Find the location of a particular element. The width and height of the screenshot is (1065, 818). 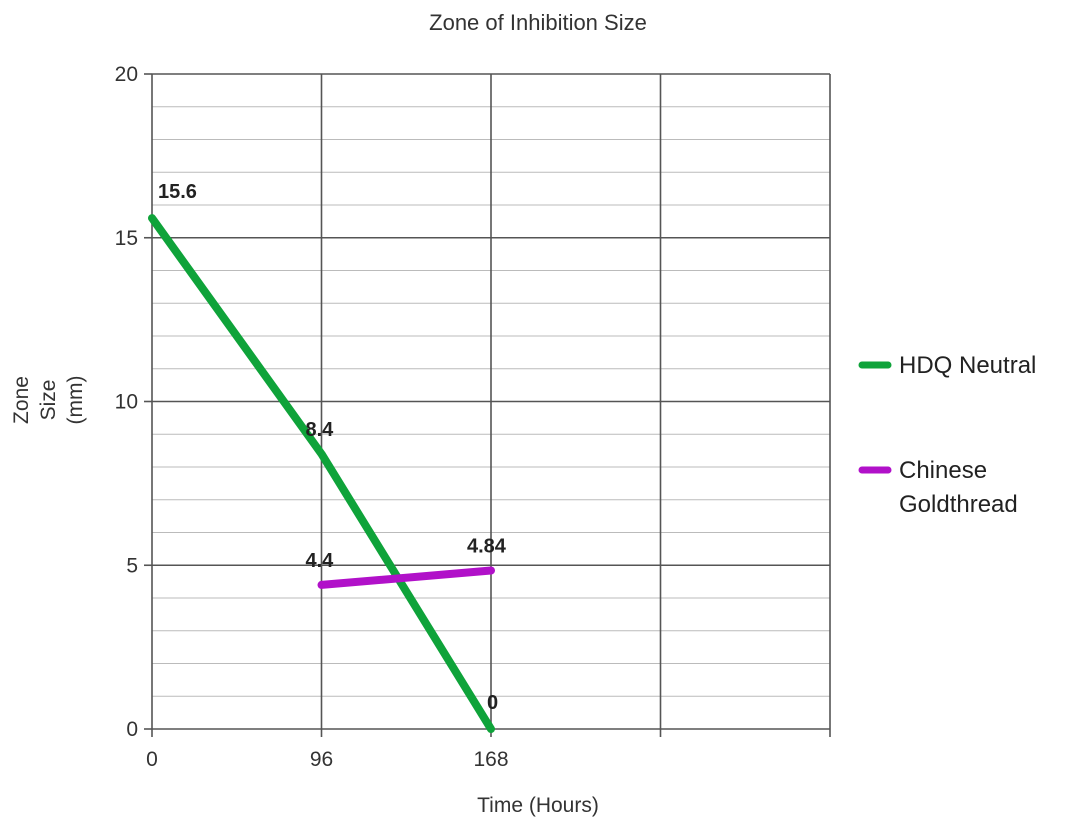

x-axis-label: Time (Hours) is located at coordinates (538, 805).